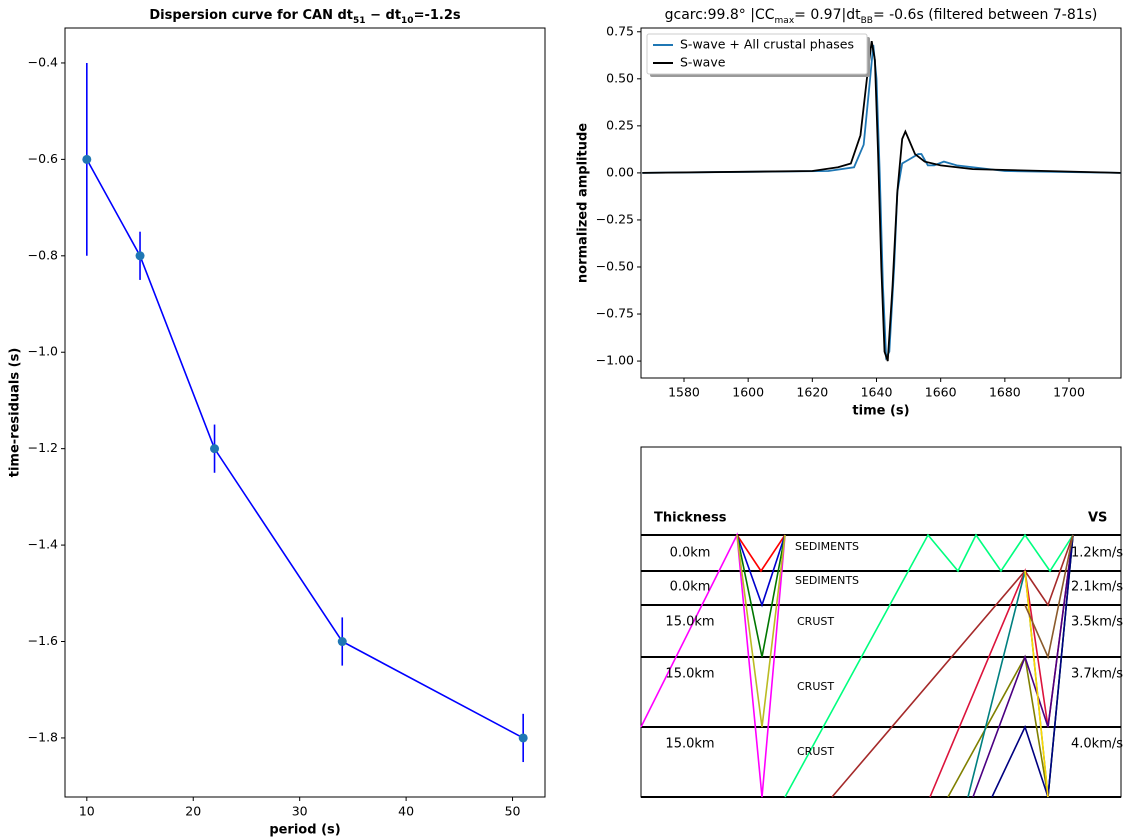 The width and height of the screenshot is (1125, 840). Describe the element at coordinates (193, 811) in the screenshot. I see `x-tick-label: 20` at that location.